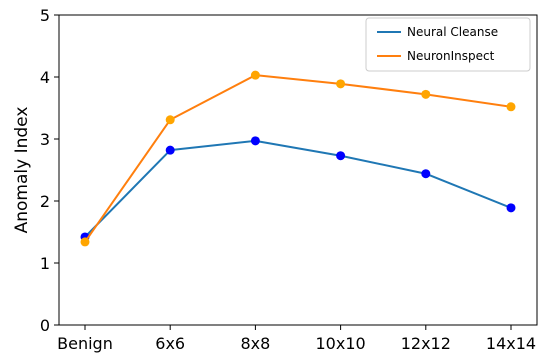  Describe the element at coordinates (170, 120) in the screenshot. I see `data-point-neuroninspect-6x6` at that location.